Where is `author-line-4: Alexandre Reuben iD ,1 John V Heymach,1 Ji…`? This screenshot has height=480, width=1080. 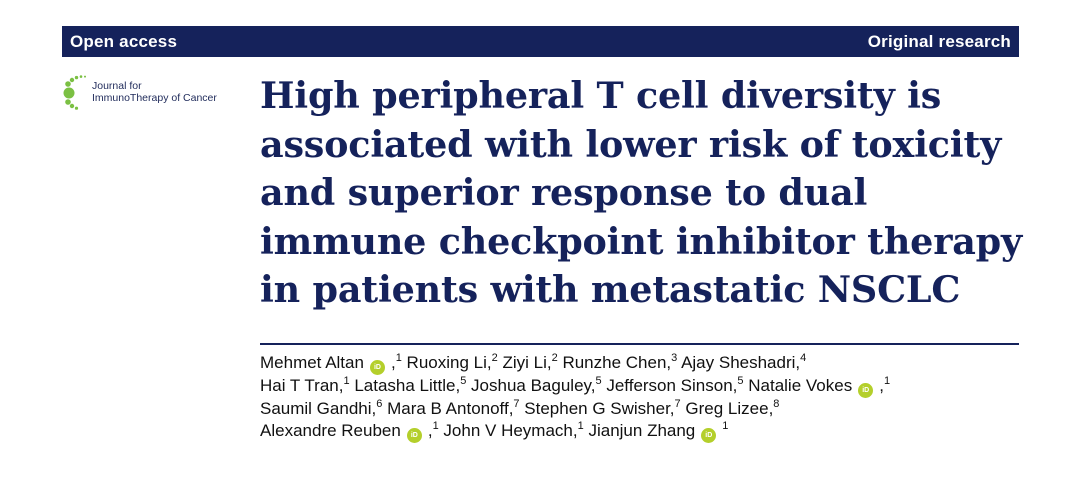
author-line-4: Alexandre Reuben iD ,1 John V Heymach,1 Ji… is located at coordinates (640, 432).